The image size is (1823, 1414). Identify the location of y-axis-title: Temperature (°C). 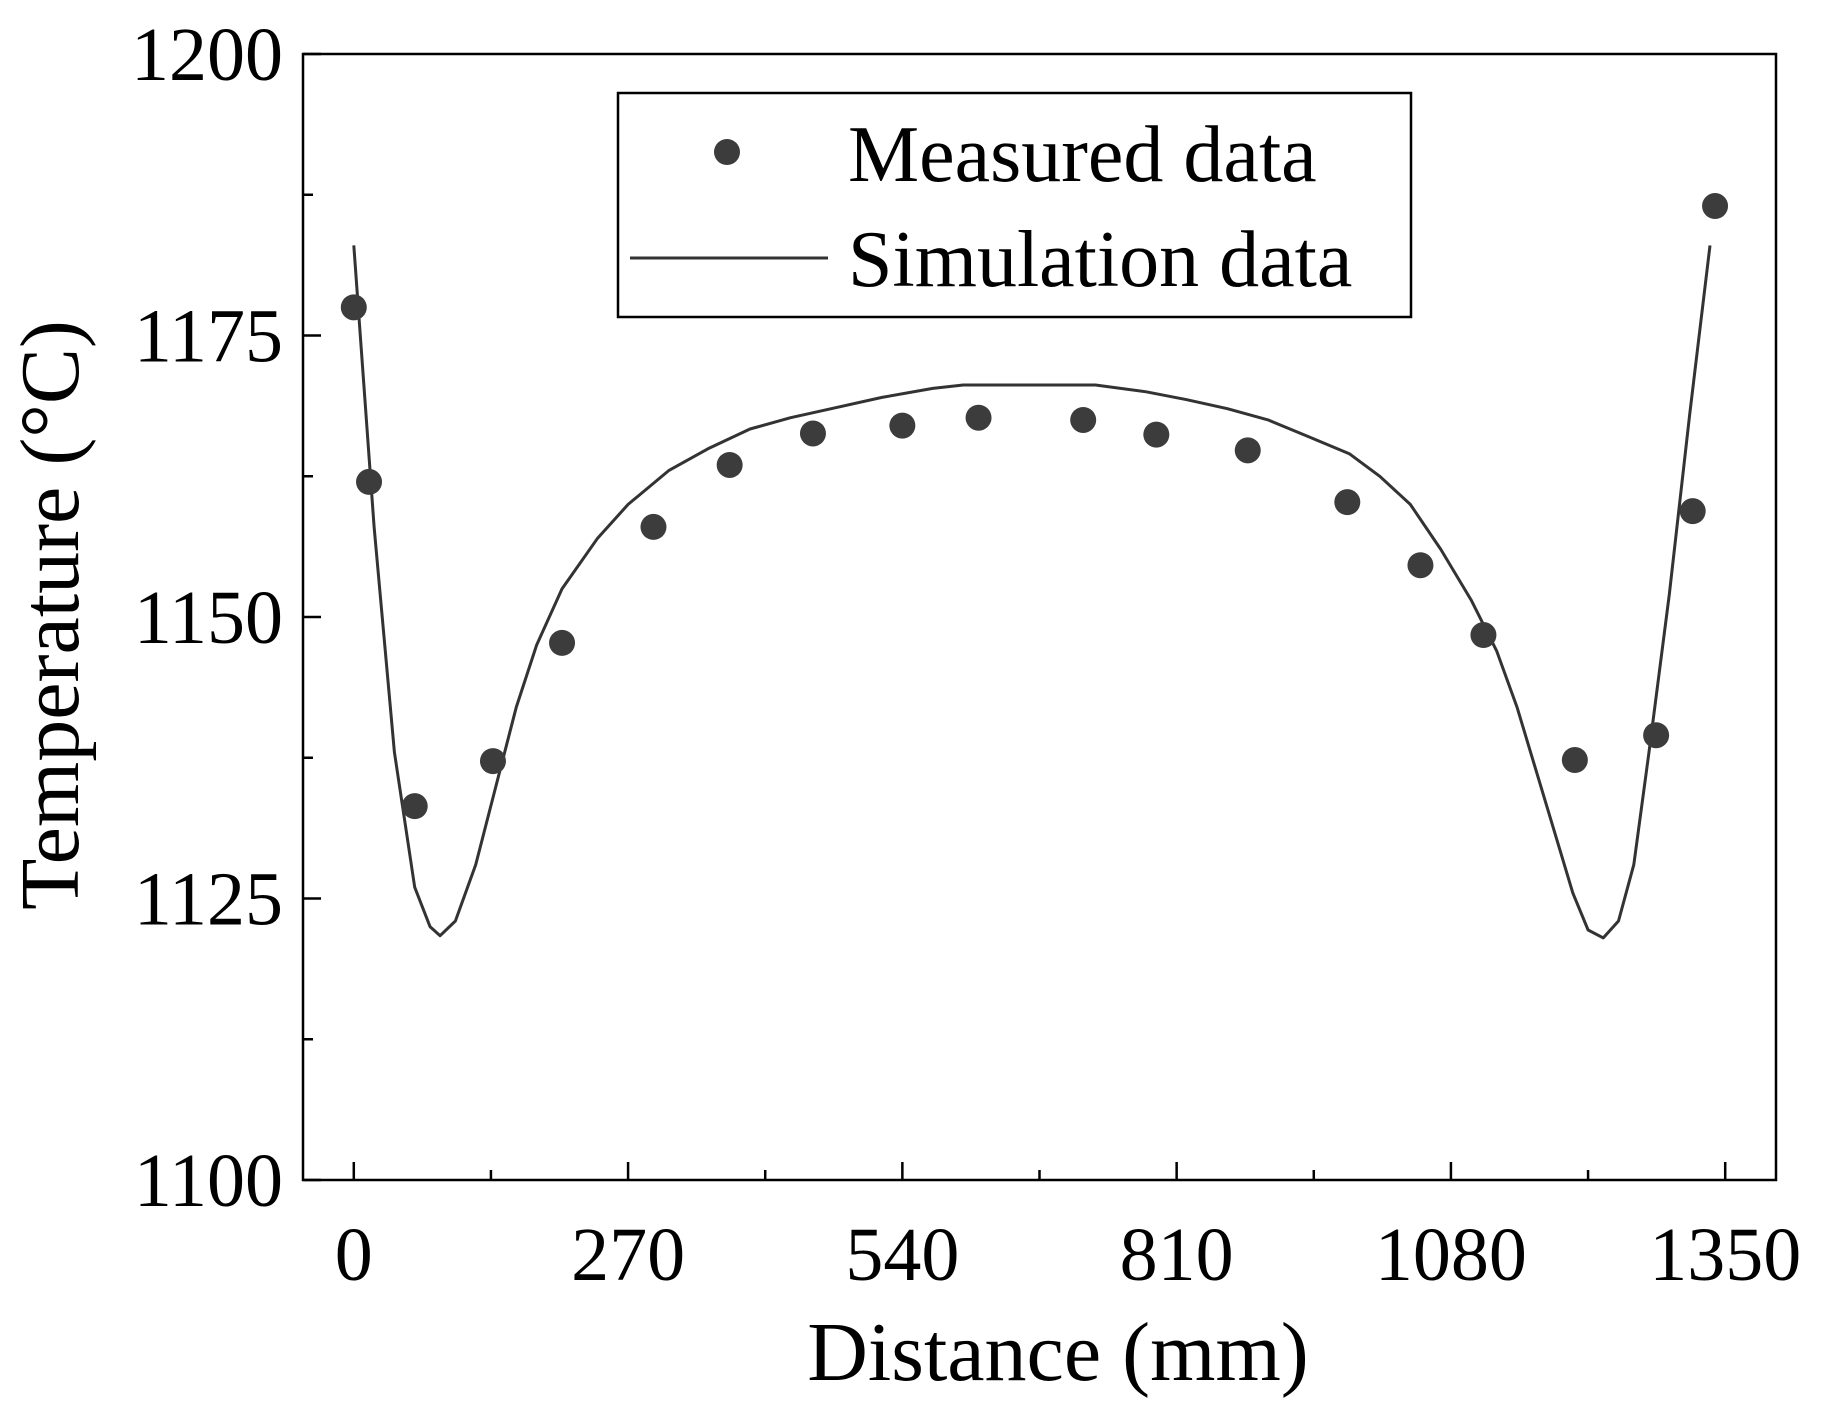
(50, 615).